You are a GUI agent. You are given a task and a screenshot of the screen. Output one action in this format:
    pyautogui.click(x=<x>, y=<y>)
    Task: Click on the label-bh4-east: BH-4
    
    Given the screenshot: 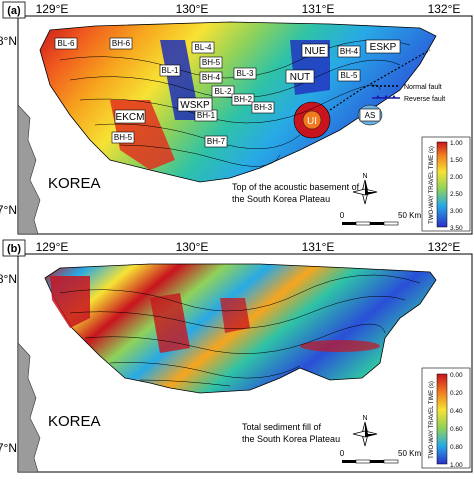 What is the action you would take?
    pyautogui.click(x=349, y=51)
    